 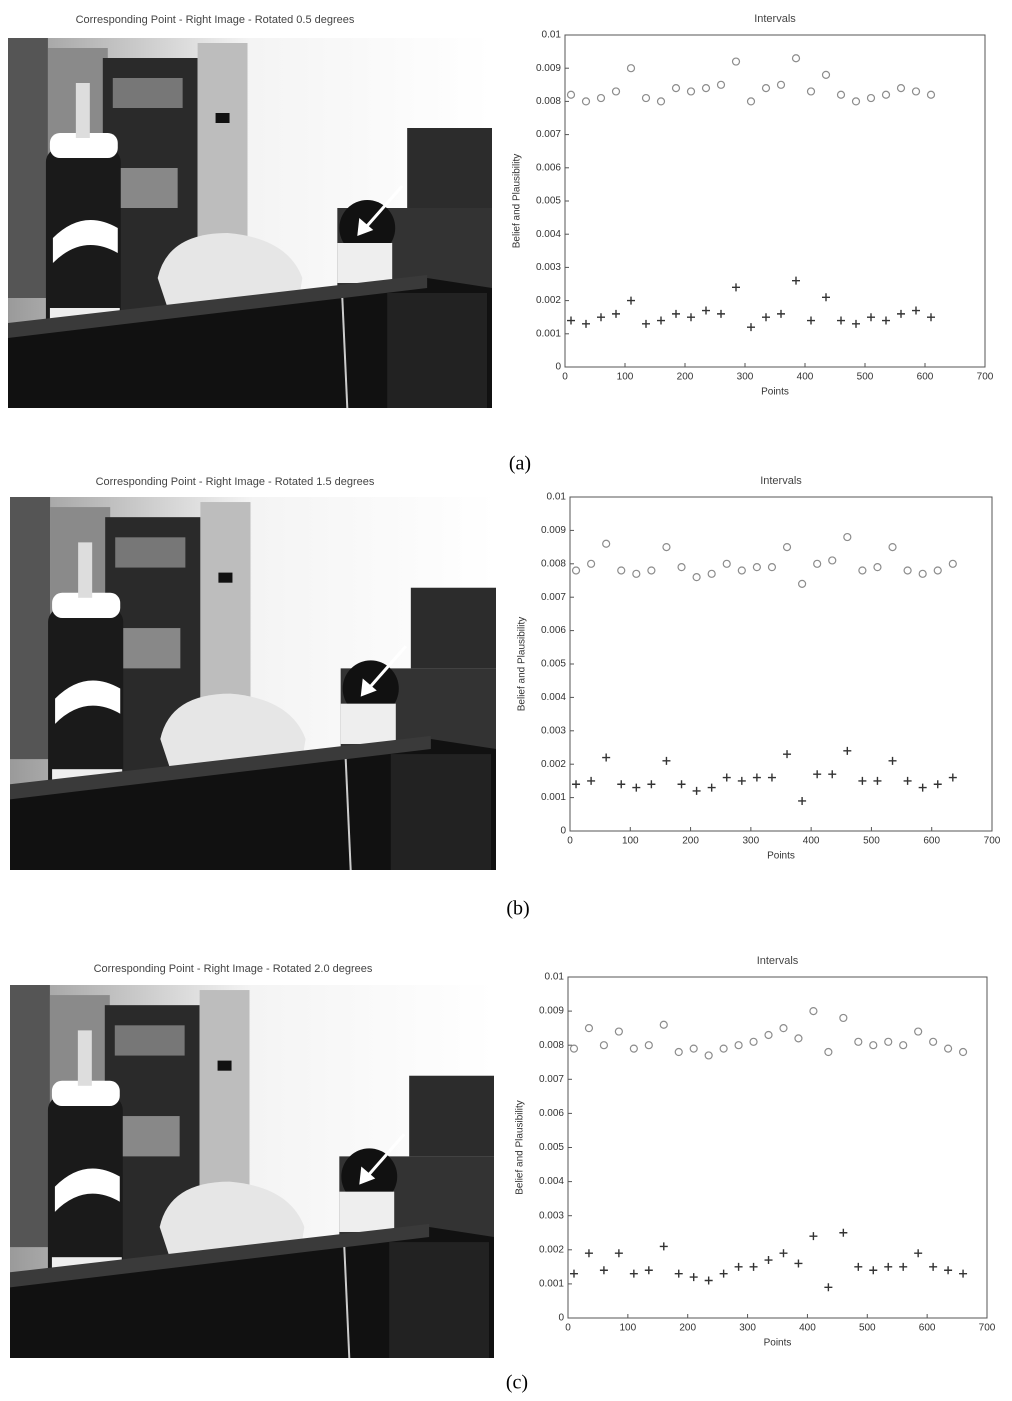 What do you see at coordinates (551, 1147) in the screenshot?
I see `y-tick-label: 0.005` at bounding box center [551, 1147].